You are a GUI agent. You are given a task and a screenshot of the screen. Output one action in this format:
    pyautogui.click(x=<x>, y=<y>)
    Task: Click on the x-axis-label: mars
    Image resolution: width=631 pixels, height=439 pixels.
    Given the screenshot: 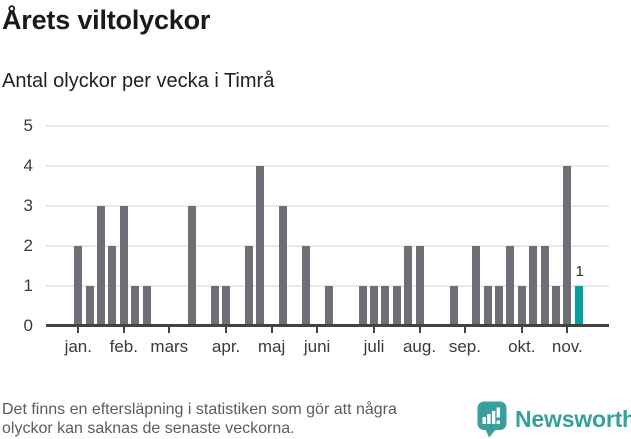 What is the action you would take?
    pyautogui.click(x=169, y=346)
    